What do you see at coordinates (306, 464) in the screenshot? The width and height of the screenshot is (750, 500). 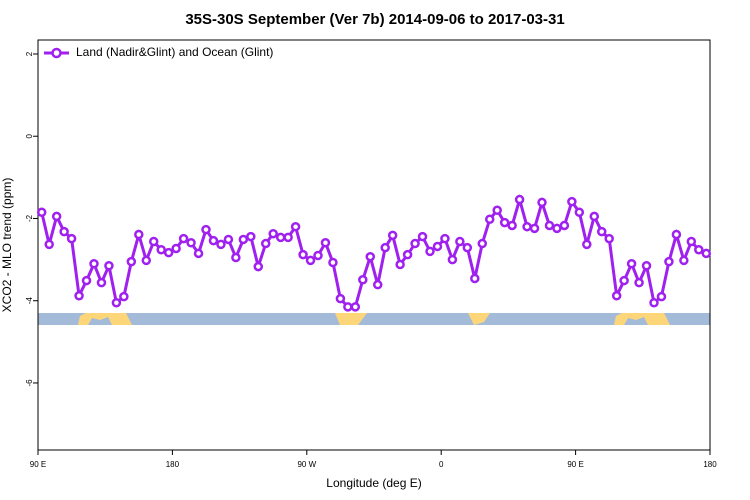 I see `x-tick-label: 90 W` at bounding box center [306, 464].